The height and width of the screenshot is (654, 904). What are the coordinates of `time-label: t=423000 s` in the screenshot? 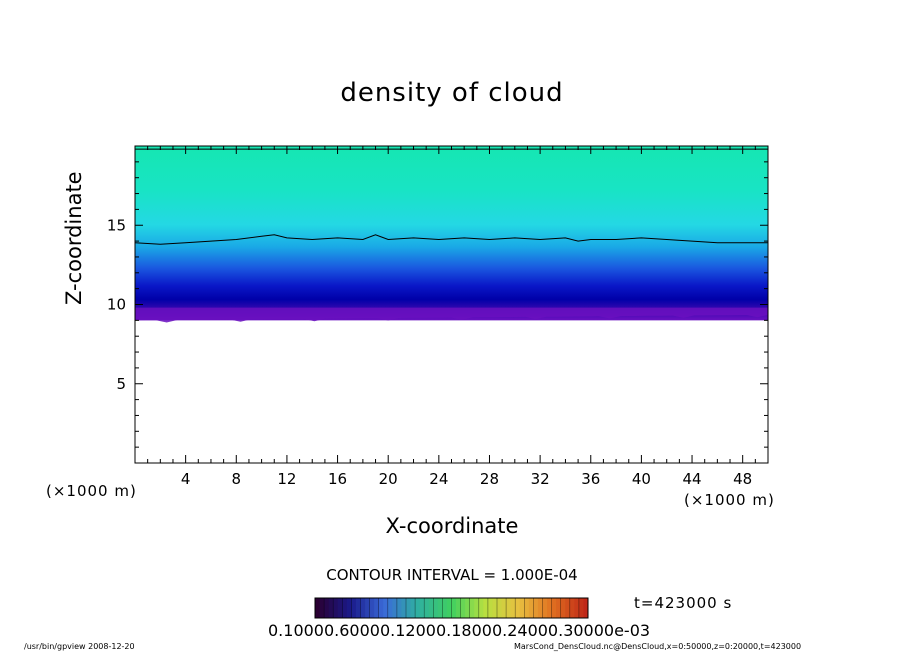 It's located at (683, 603).